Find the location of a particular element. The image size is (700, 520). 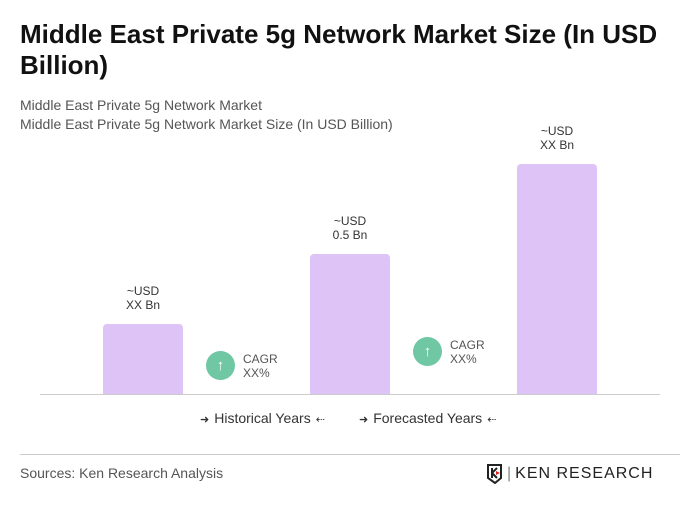

bar-3-label: ~USD XX Bn is located at coordinates (557, 138).